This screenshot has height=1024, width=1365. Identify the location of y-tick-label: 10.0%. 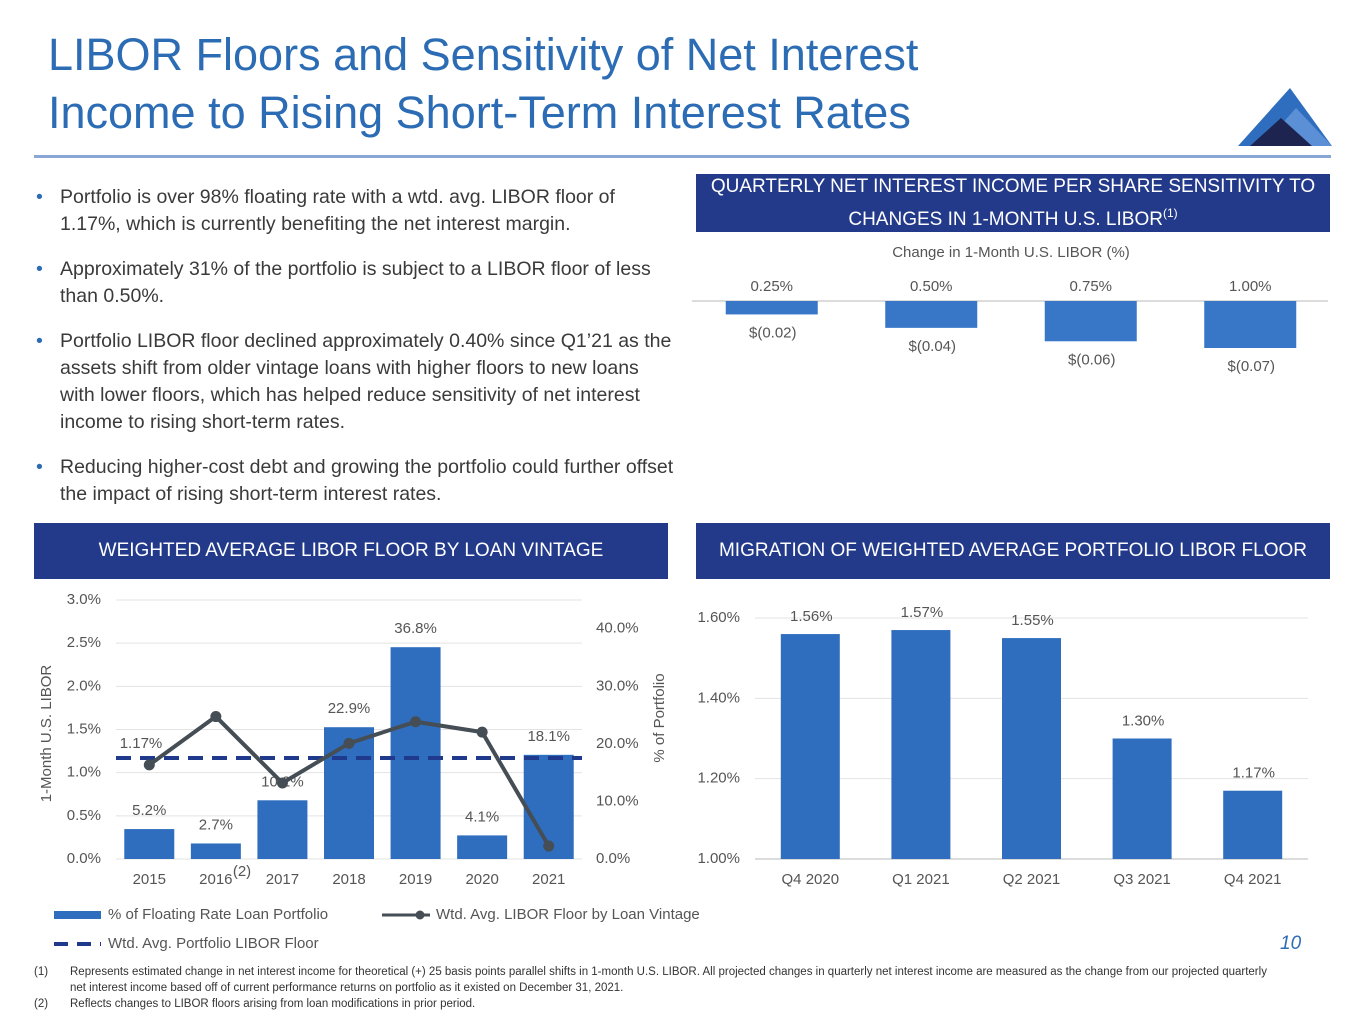
(617, 800).